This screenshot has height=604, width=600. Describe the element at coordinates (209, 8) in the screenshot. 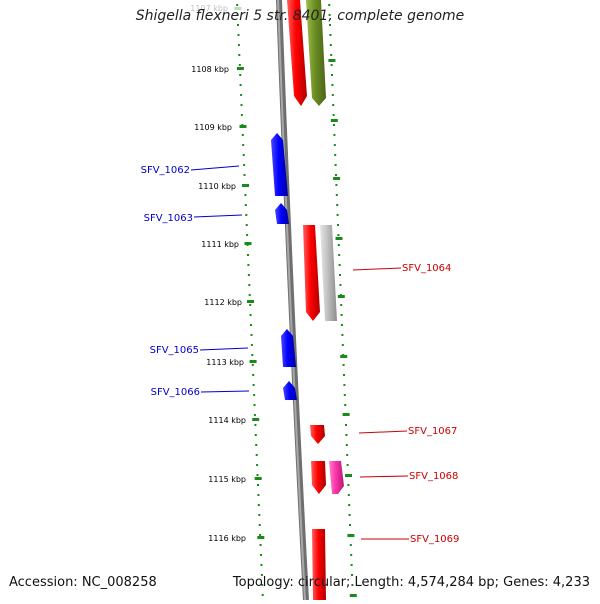

I see `scale-label: 1107 kbp` at that location.